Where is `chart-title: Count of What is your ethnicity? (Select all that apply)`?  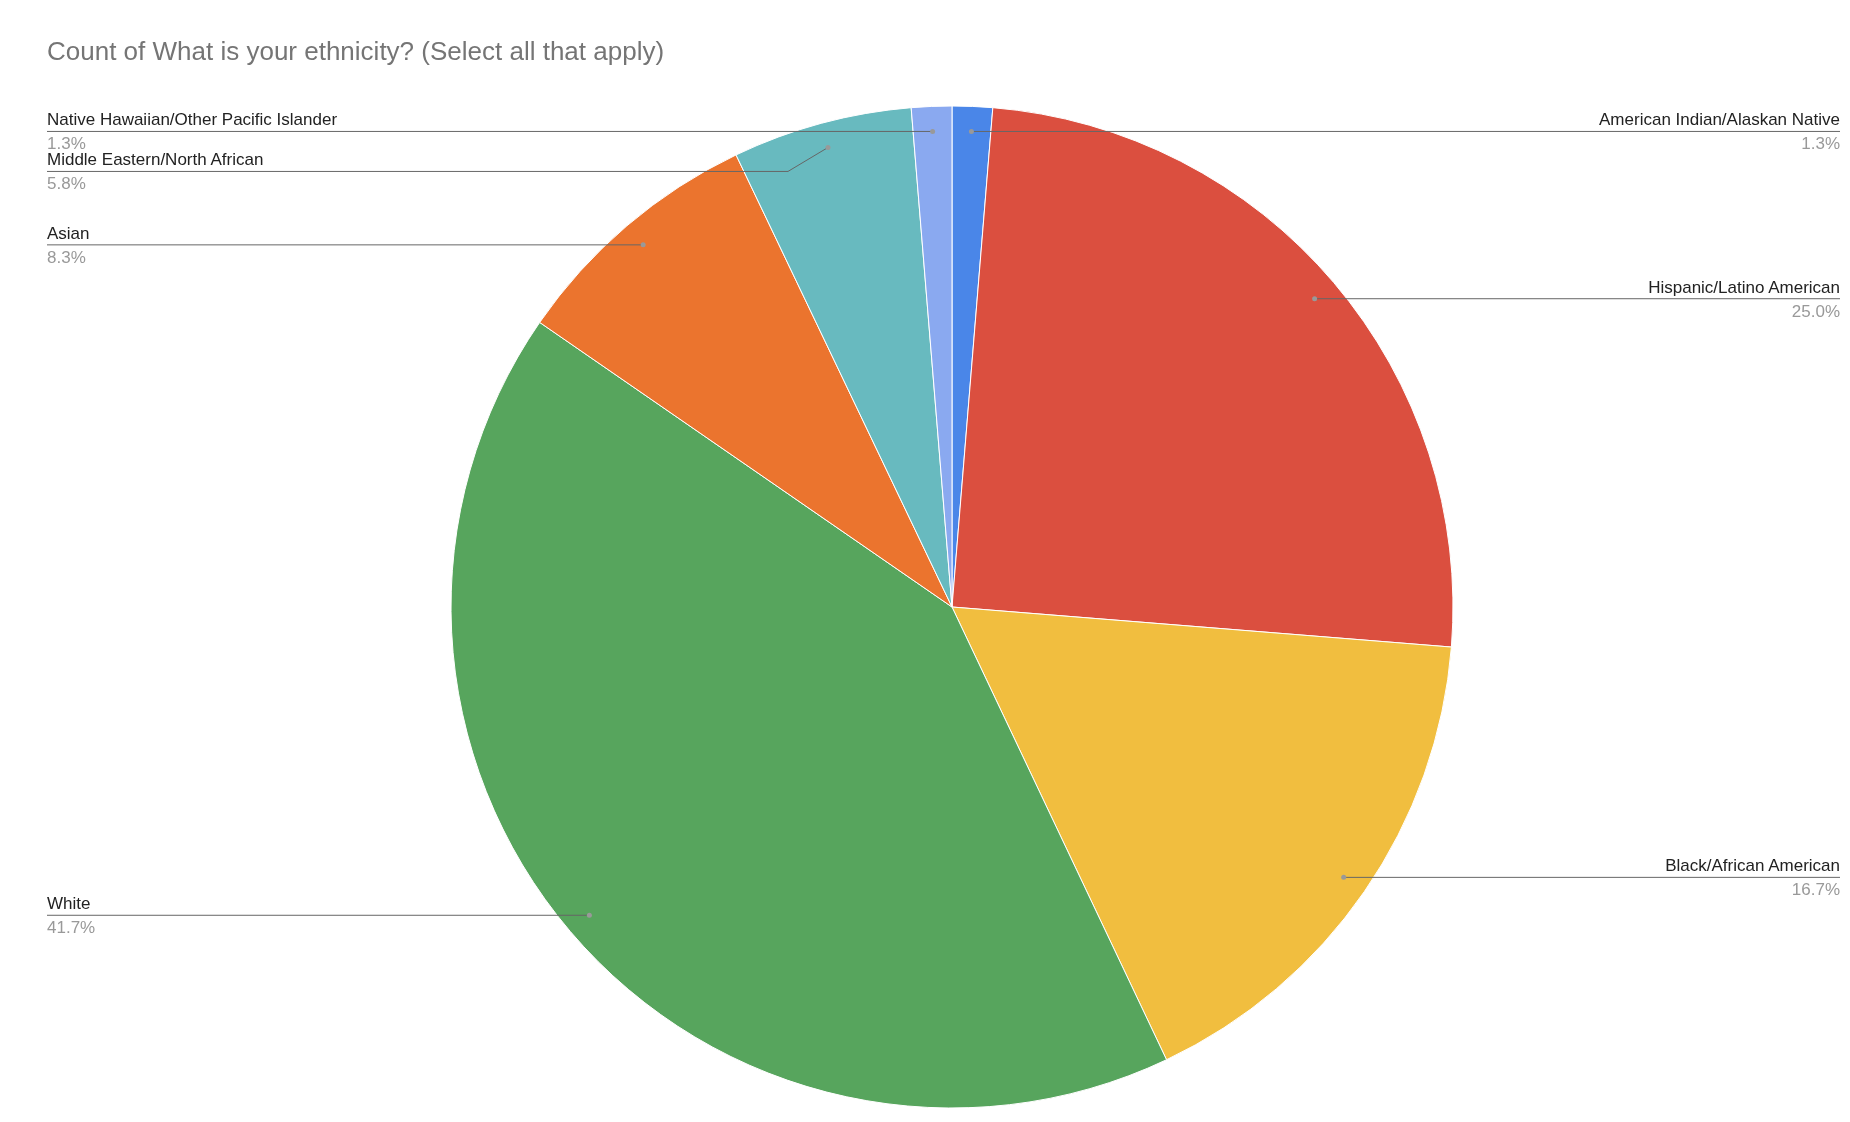
chart-title: Count of What is your ethnicity? (Select all that apply) is located at coordinates (356, 51).